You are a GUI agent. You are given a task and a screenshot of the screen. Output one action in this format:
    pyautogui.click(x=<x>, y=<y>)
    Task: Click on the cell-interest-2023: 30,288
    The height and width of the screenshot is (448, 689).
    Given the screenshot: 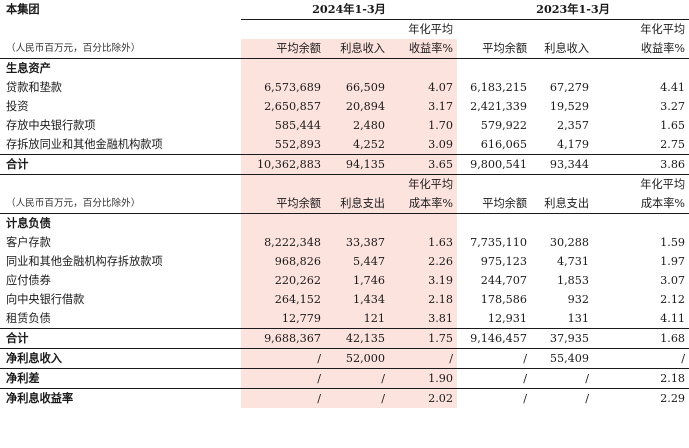 What is the action you would take?
    pyautogui.click(x=569, y=242)
    